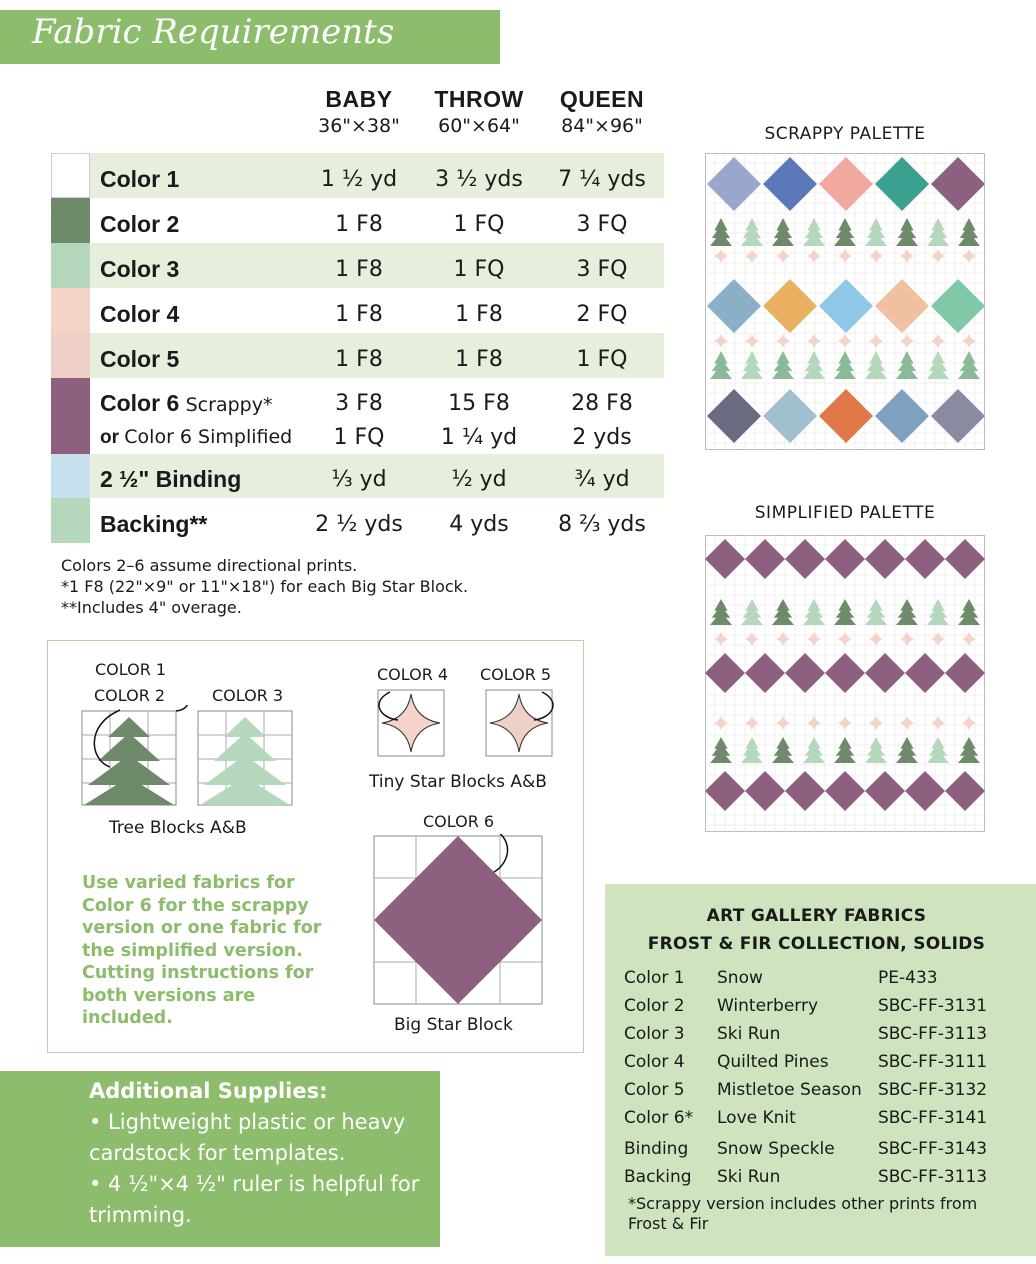 The width and height of the screenshot is (1036, 1264). I want to click on row-label: Color 3, so click(140, 269).